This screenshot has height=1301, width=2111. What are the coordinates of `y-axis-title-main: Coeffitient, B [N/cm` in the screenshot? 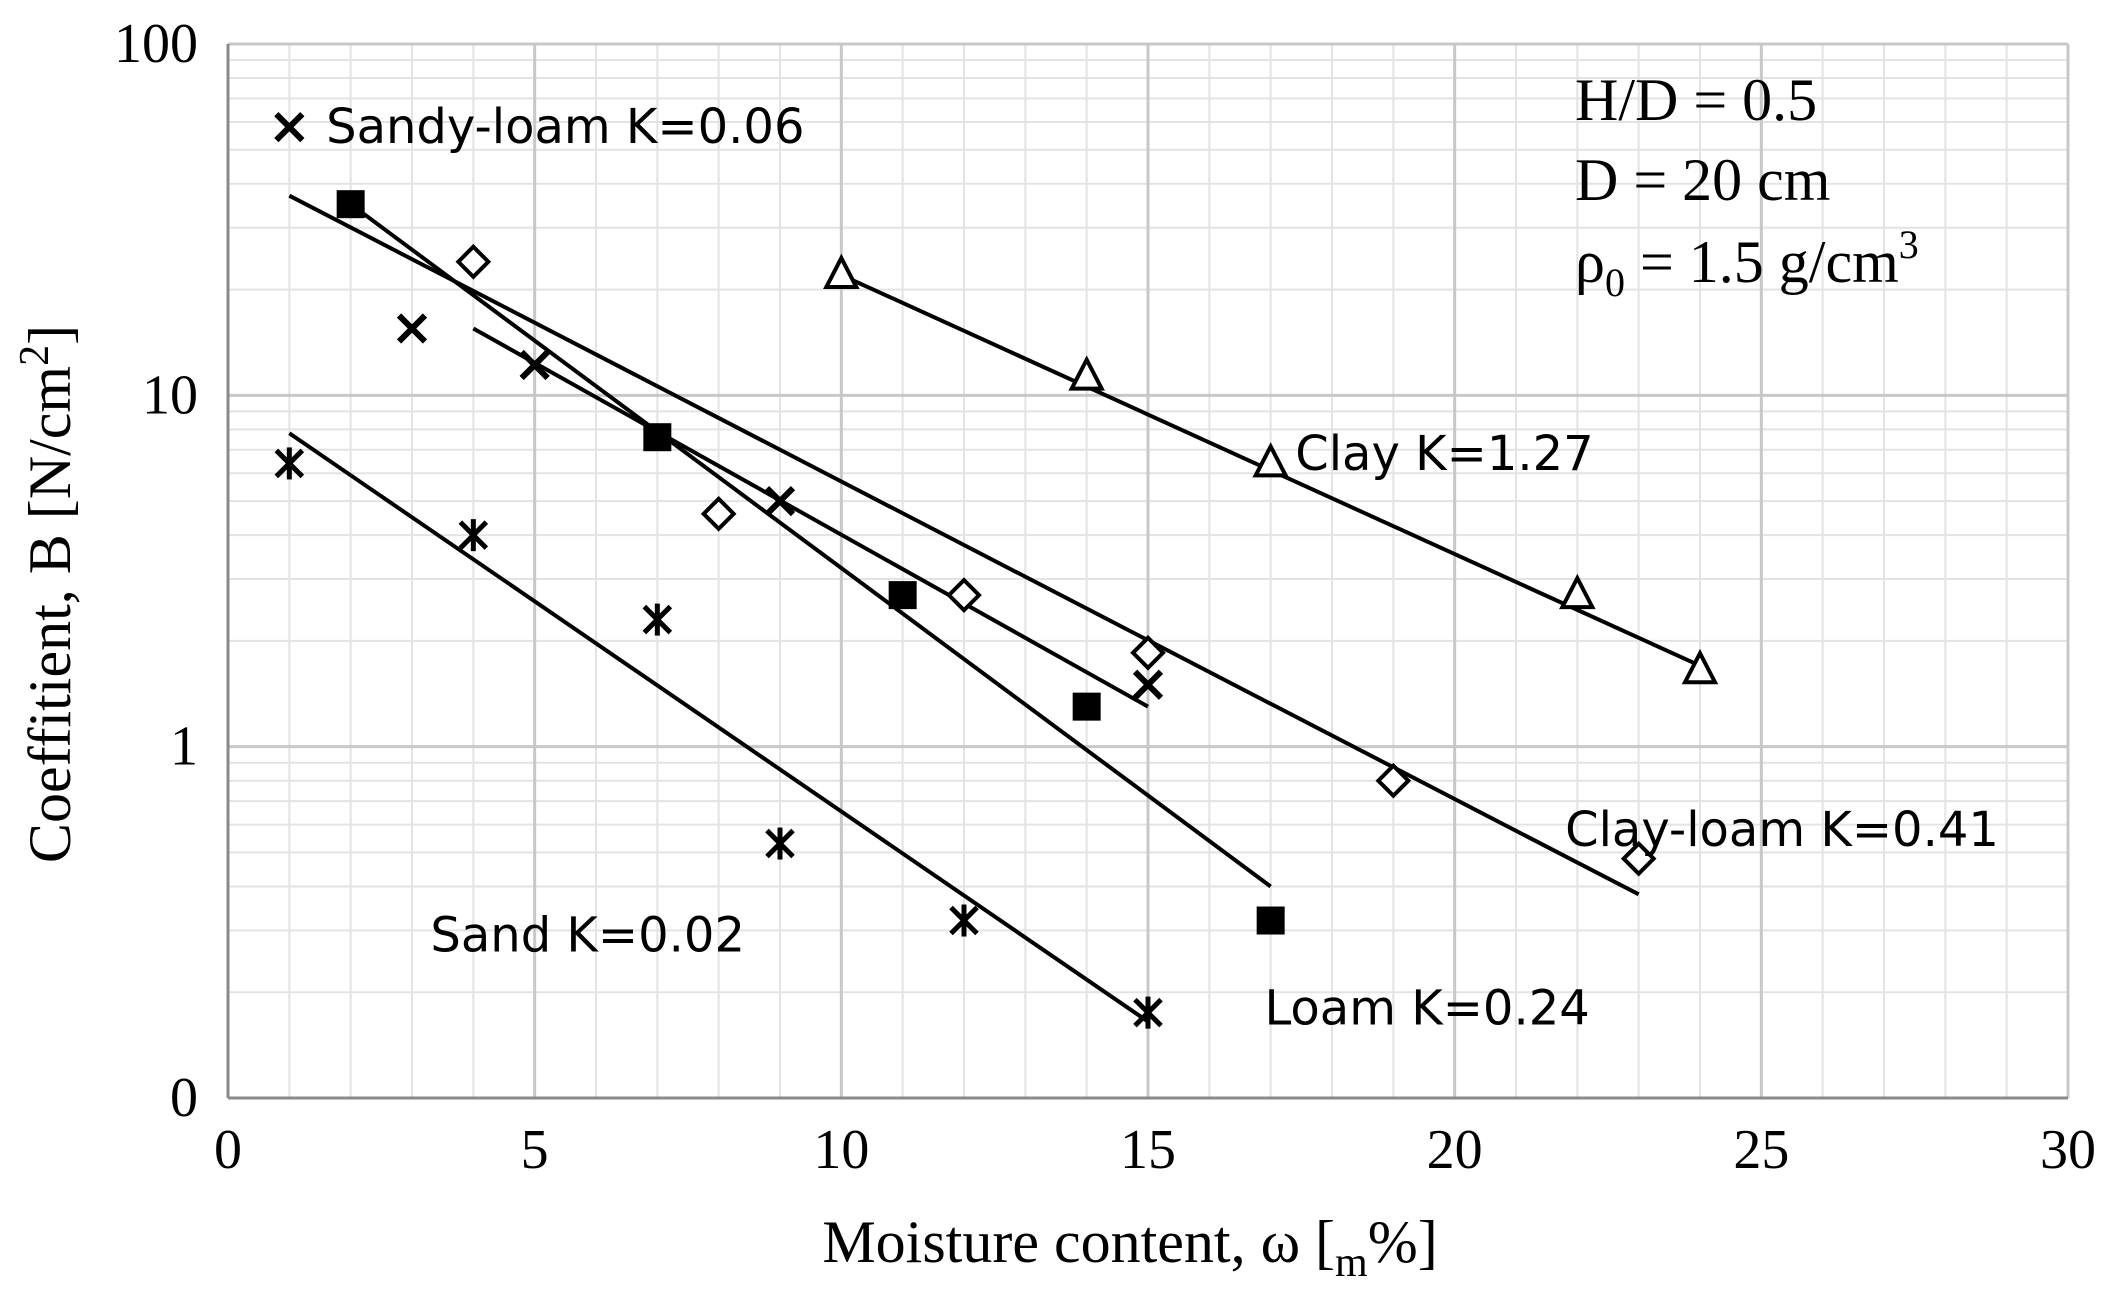 It's located at (50, 614).